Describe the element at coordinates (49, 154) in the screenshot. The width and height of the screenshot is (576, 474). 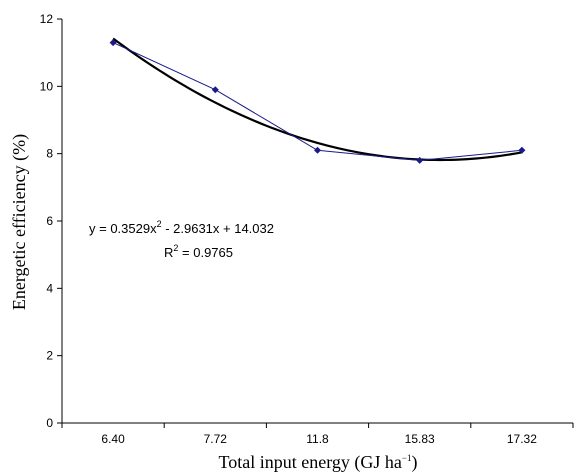
I see `y-tick-label: 8` at that location.